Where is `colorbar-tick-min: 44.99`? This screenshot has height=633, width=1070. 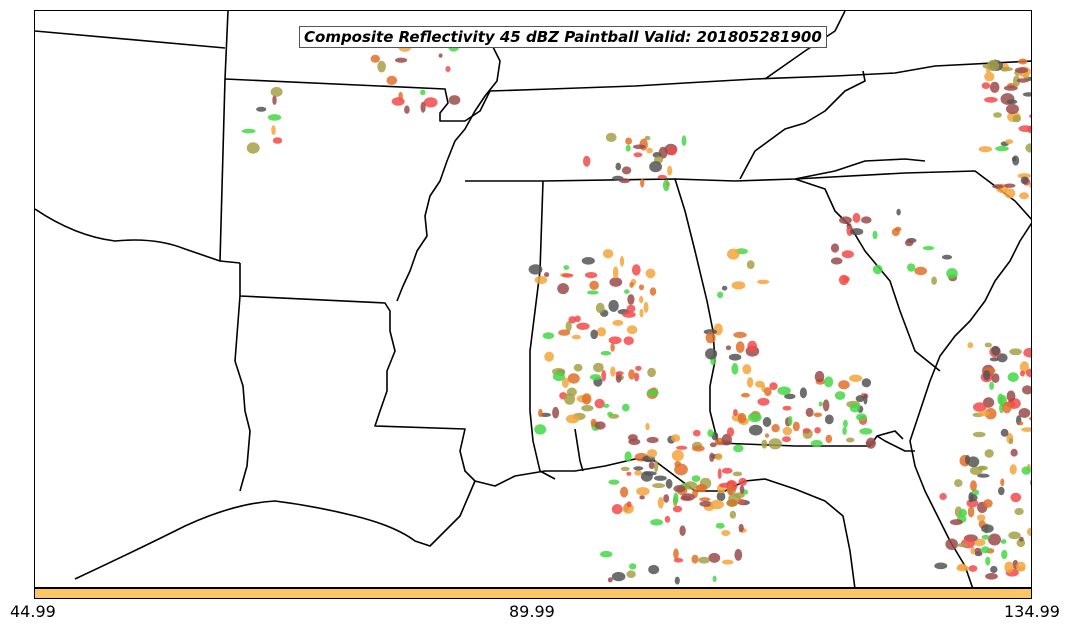 colorbar-tick-min: 44.99 is located at coordinates (33, 611).